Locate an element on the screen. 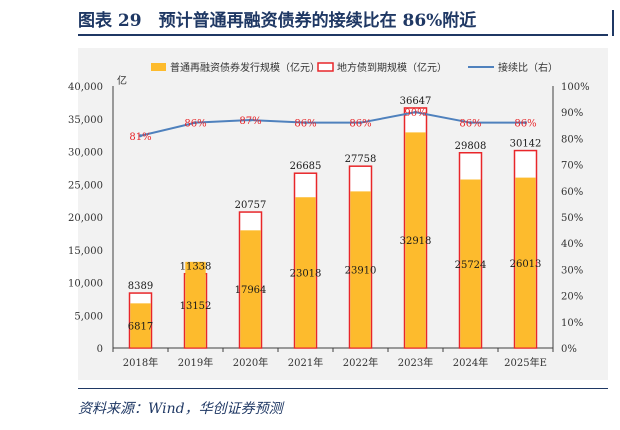  y-tick-label: 40,000 is located at coordinates (85, 87).